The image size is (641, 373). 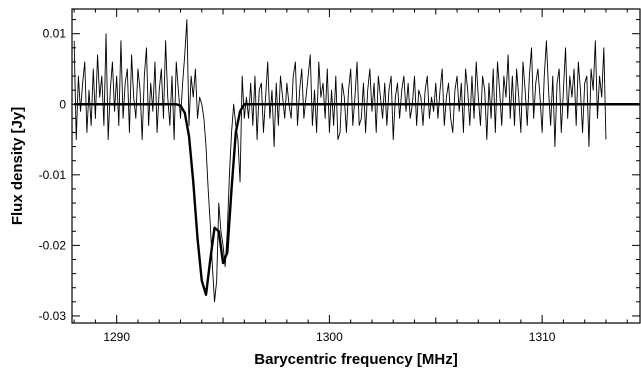 I want to click on y-tick-label: 0, so click(x=62, y=104).